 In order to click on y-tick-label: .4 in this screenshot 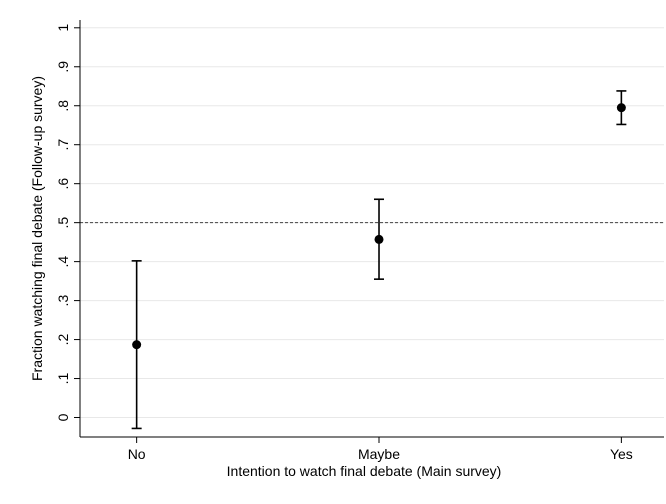, I will do `click(63, 262)`.